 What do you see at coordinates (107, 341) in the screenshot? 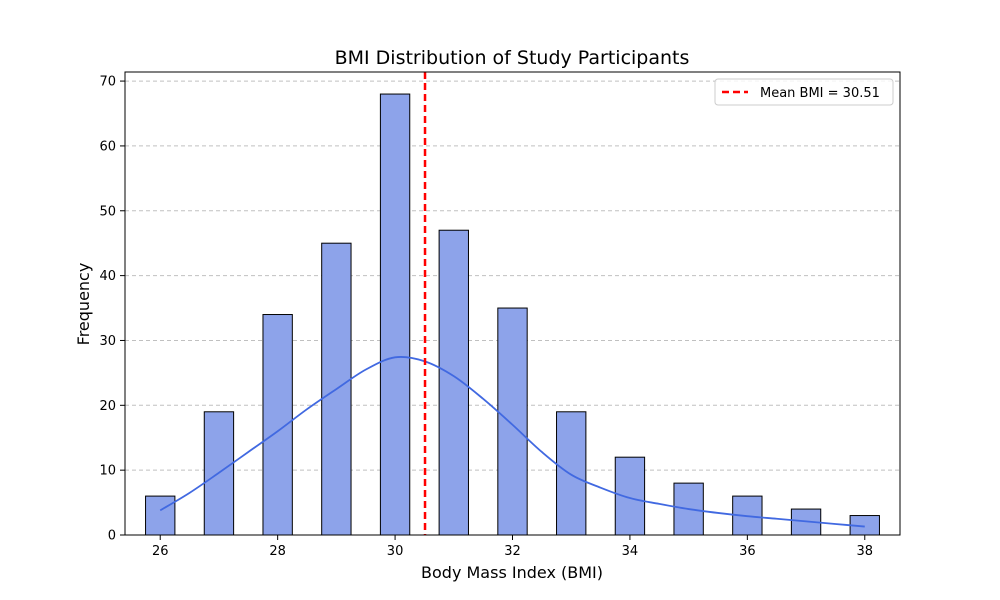
I see `y-tick-label-30: 30` at bounding box center [107, 341].